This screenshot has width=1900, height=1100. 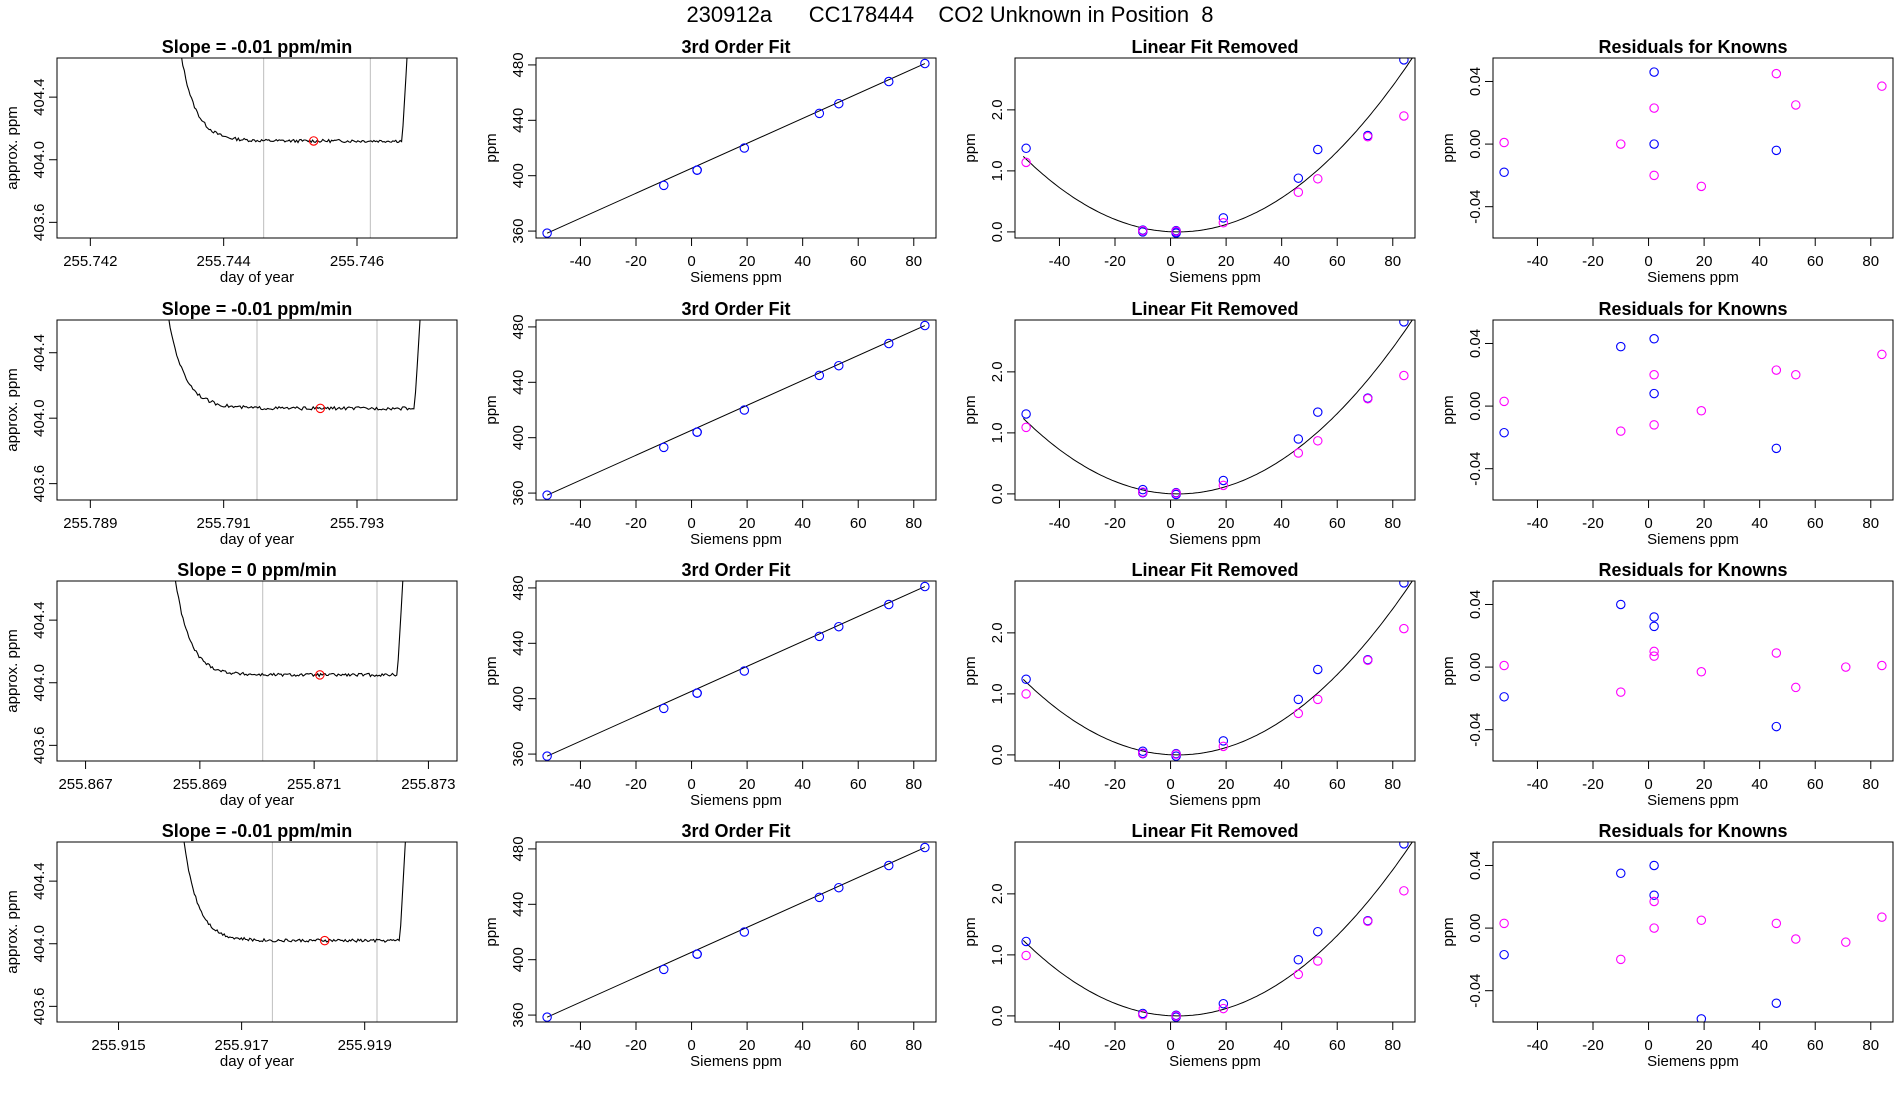 I want to click on y-tick-label: -0.04, so click(x=1475, y=207).